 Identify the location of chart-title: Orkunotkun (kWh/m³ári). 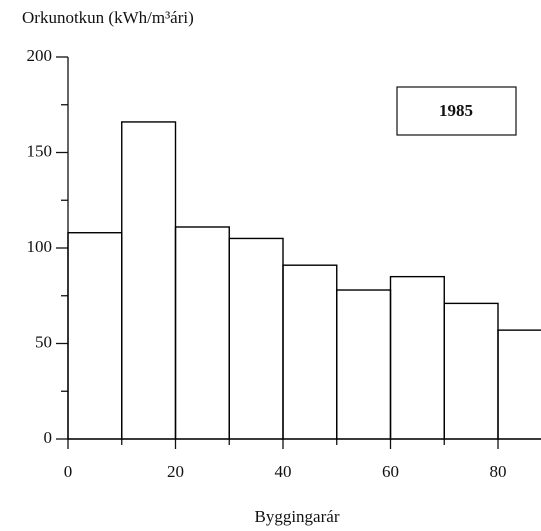
(108, 17).